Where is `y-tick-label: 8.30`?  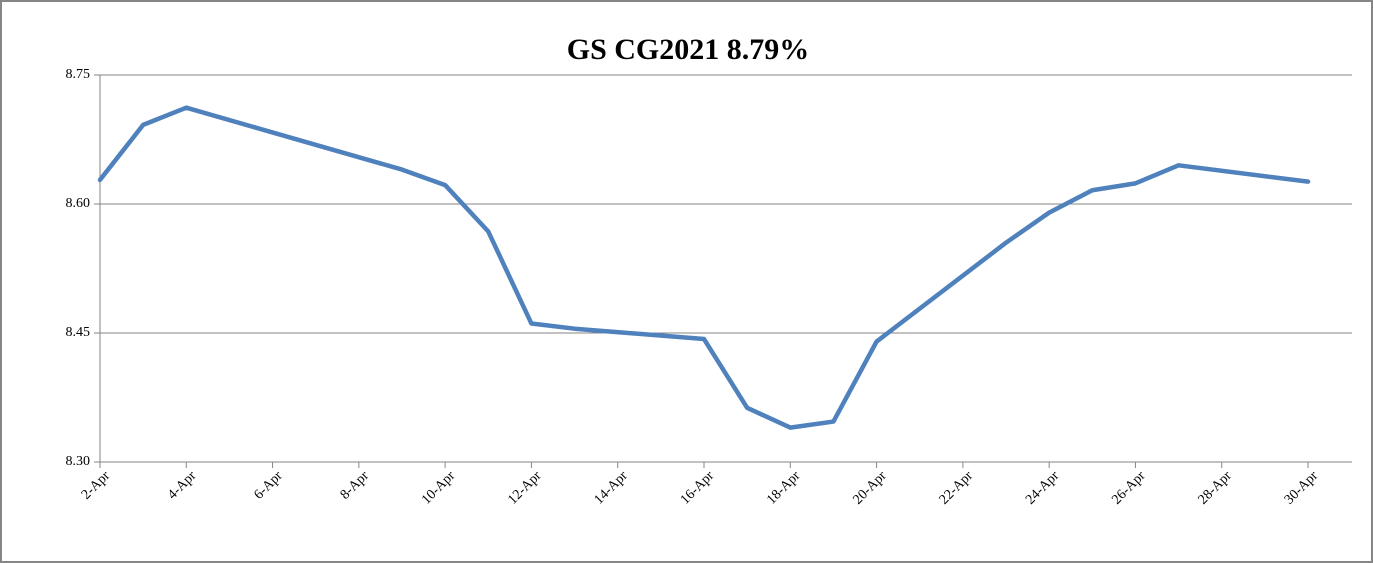
y-tick-label: 8.30 is located at coordinates (78, 461).